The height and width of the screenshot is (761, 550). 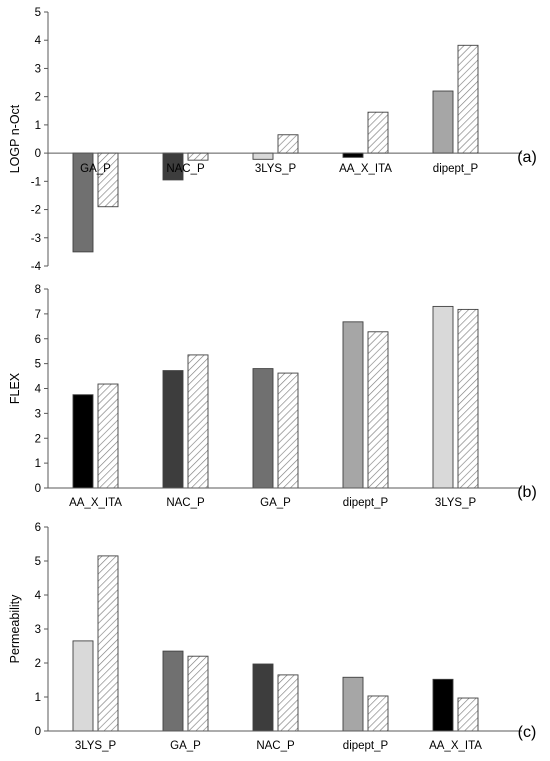 What do you see at coordinates (15, 138) in the screenshot?
I see `y-axis-label: LOGP n-Oct` at bounding box center [15, 138].